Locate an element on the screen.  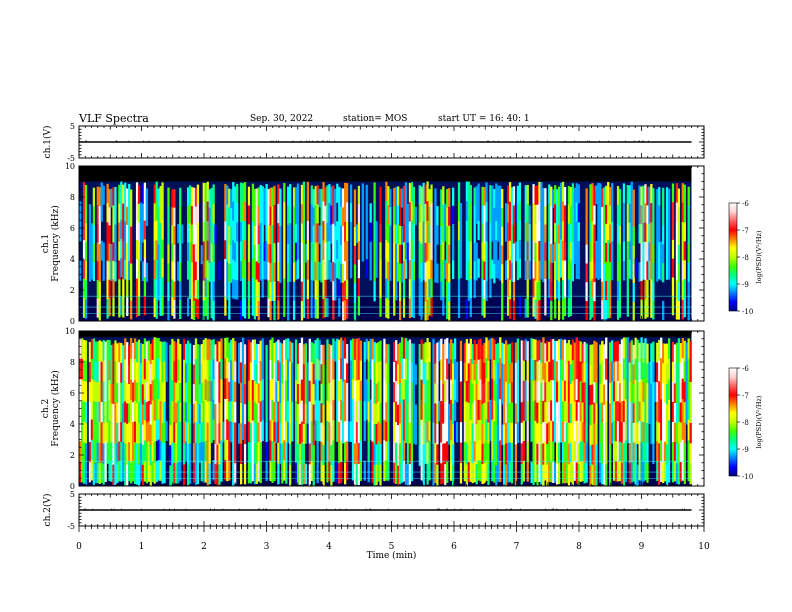
y-tick-label: 5 is located at coordinates (72, 494).